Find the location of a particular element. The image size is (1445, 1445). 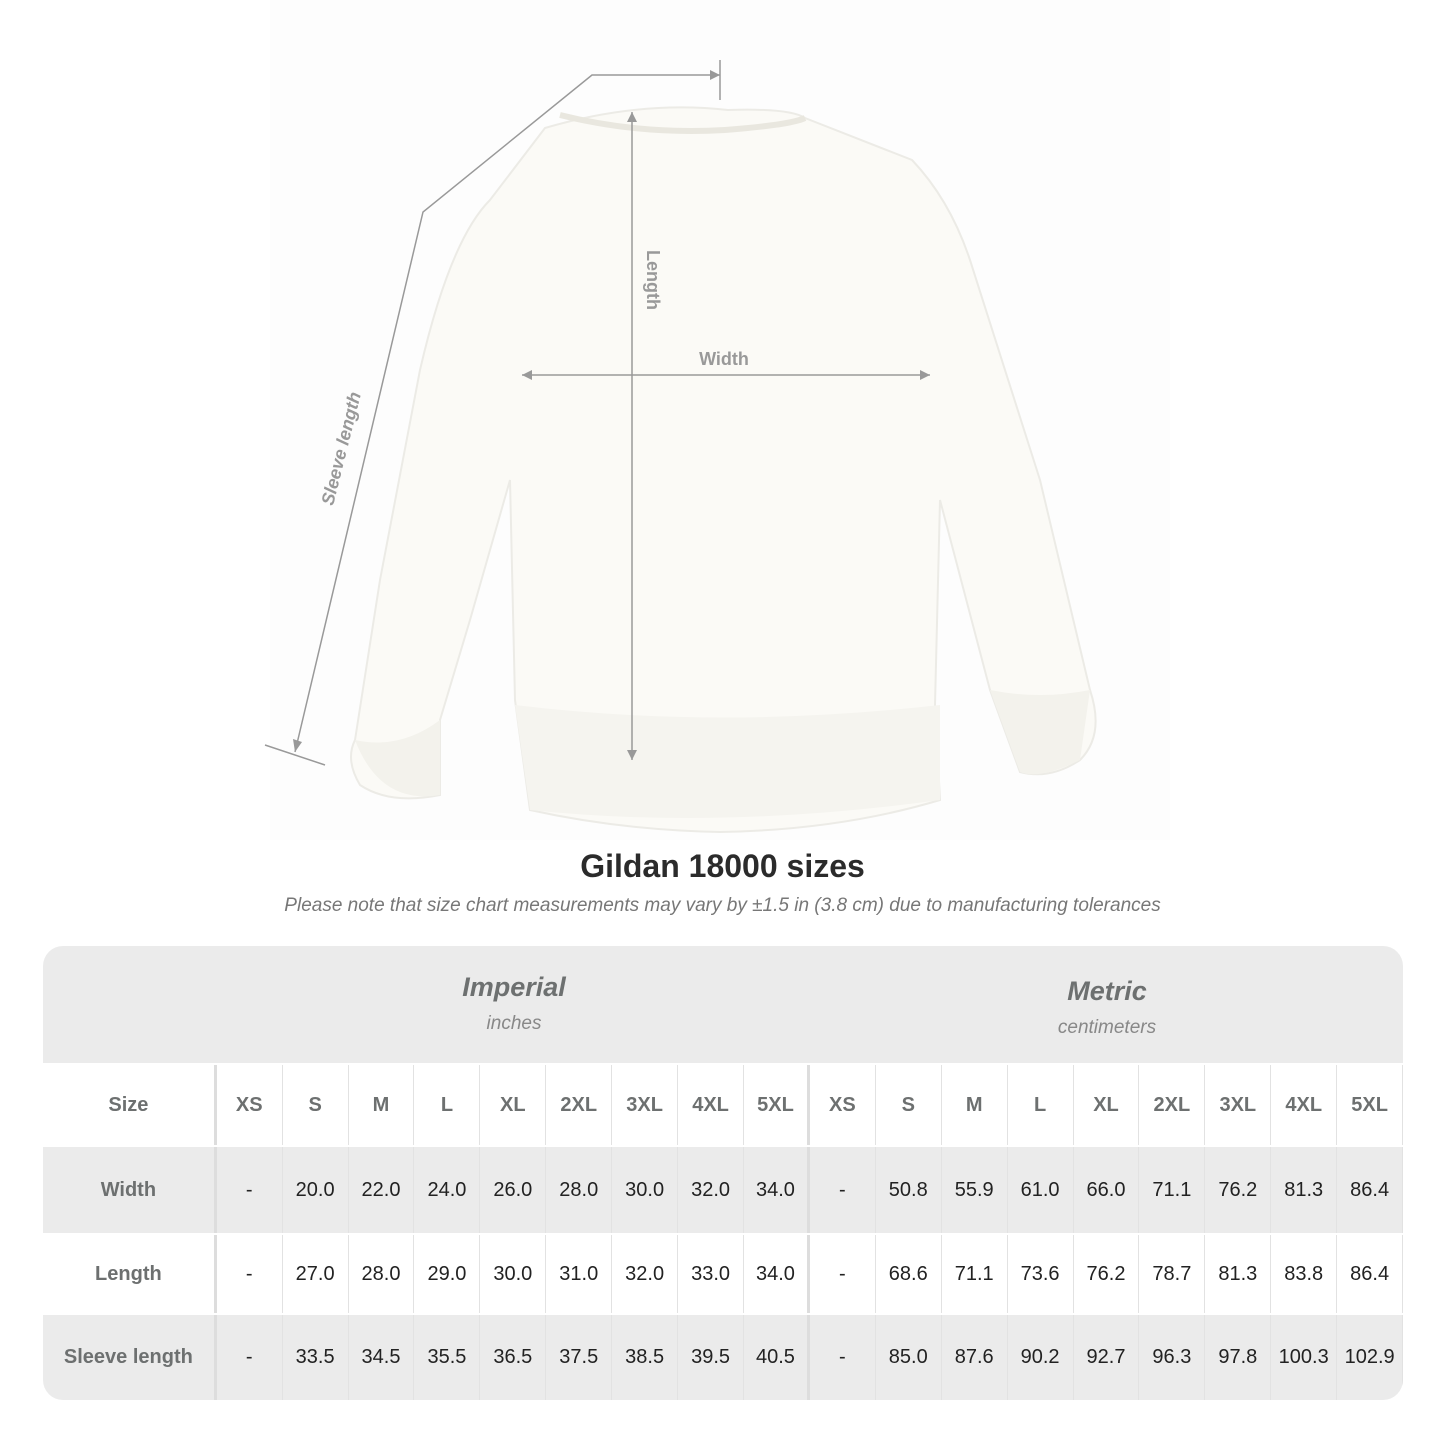

metric-unit: centimeters is located at coordinates (1107, 1027).